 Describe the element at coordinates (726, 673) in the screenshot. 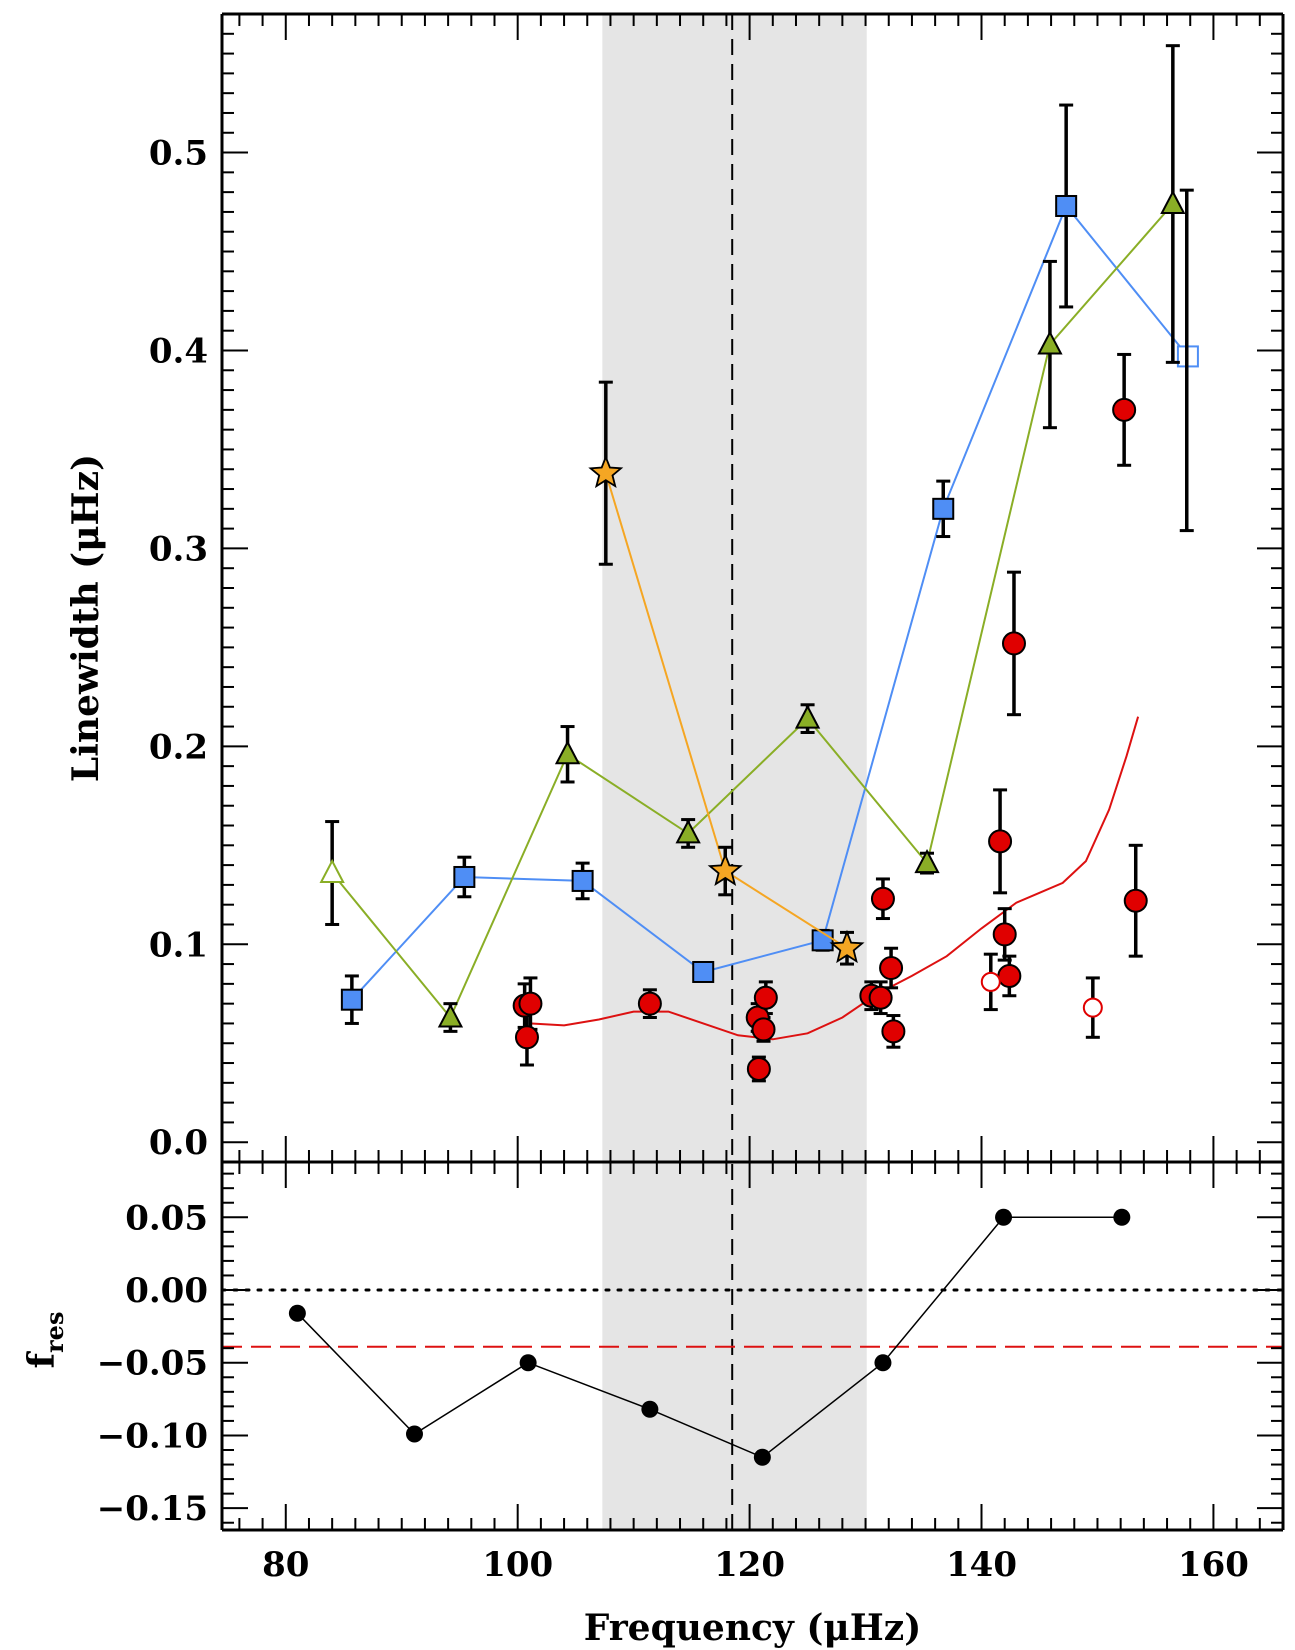

I see `series-stars` at that location.